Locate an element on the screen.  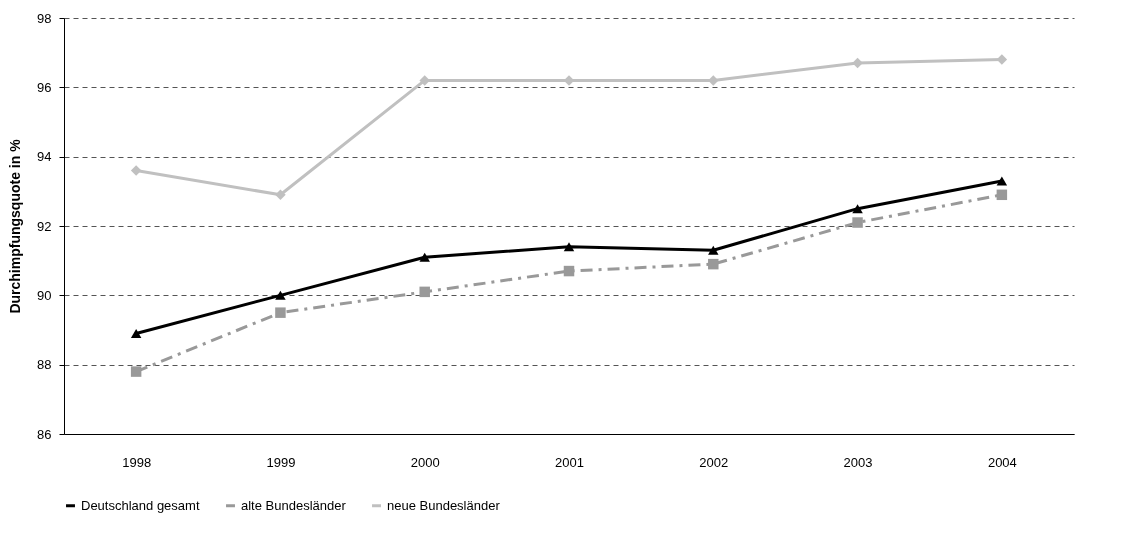
x-tick-label: 1998 is located at coordinates (137, 462).